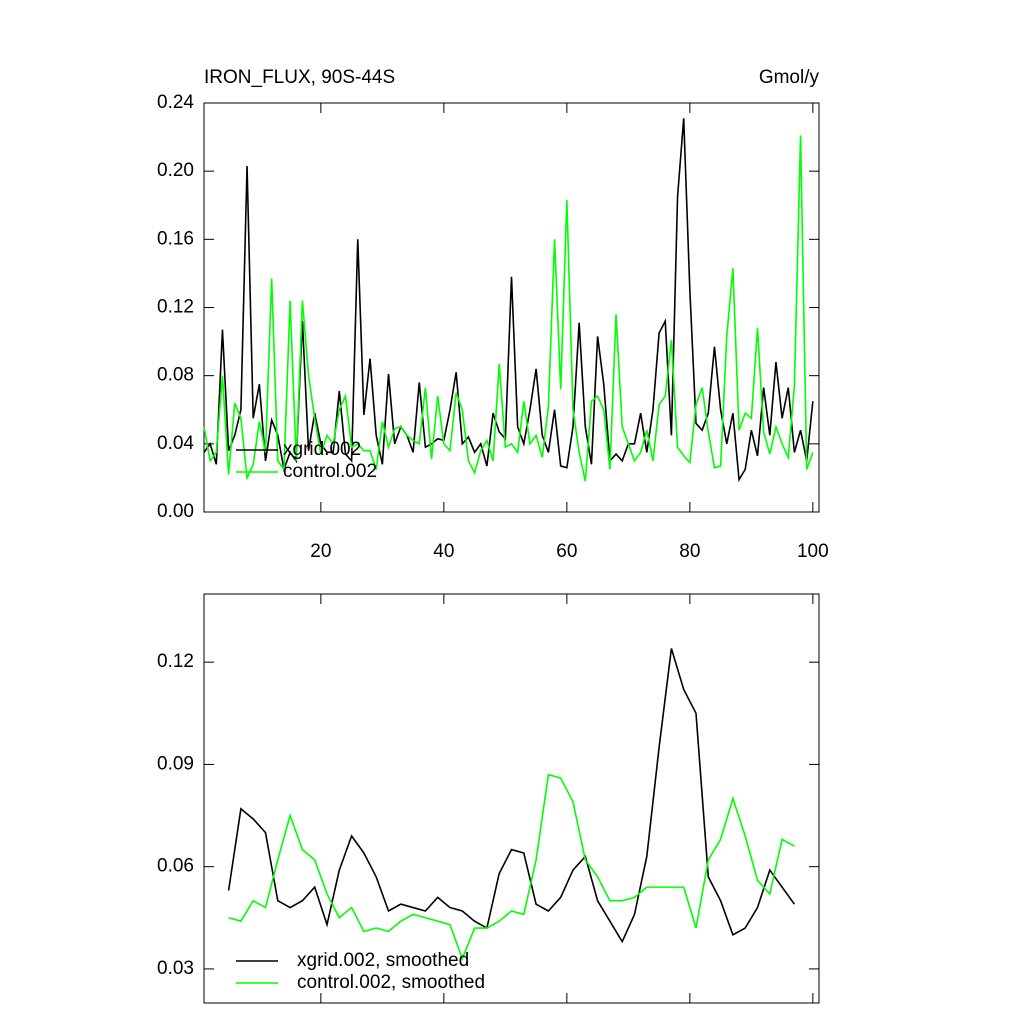  Describe the element at coordinates (566, 551) in the screenshot. I see `x-tick-label: 60` at that location.